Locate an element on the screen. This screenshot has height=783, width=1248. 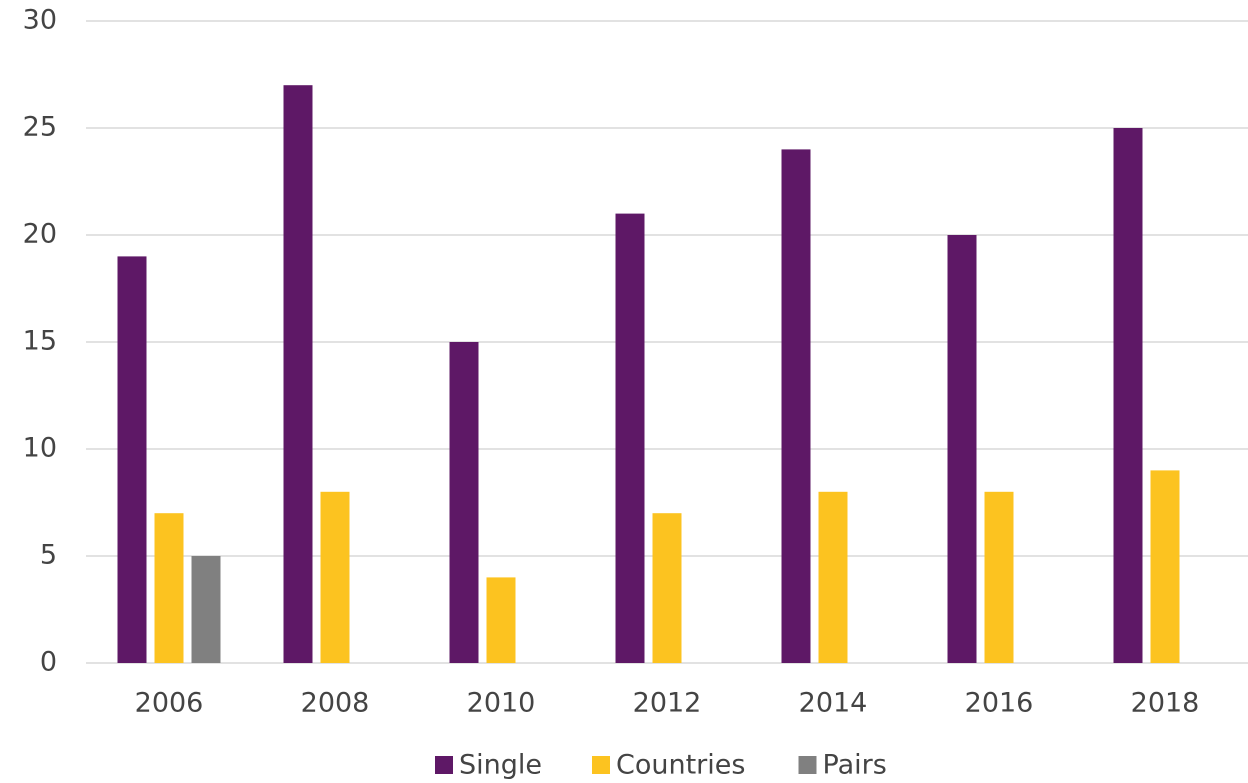
x-tick-label: 2006 is located at coordinates (169, 703).